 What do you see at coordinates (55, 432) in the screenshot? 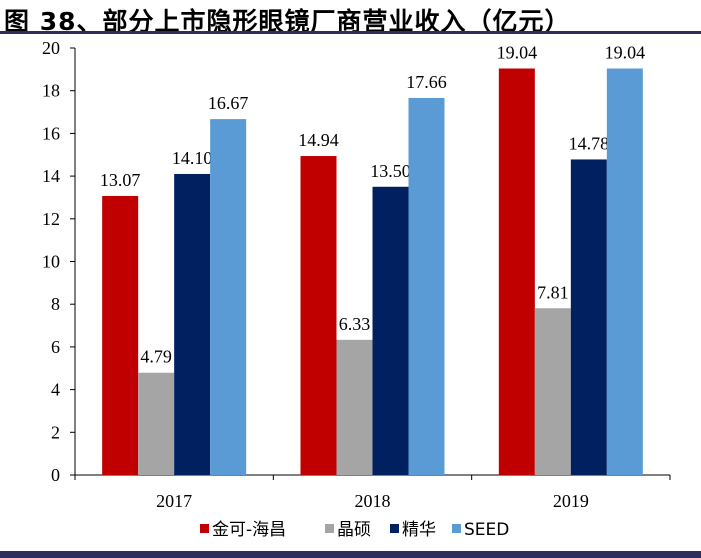
I see `y-tick-label: 2` at bounding box center [55, 432].